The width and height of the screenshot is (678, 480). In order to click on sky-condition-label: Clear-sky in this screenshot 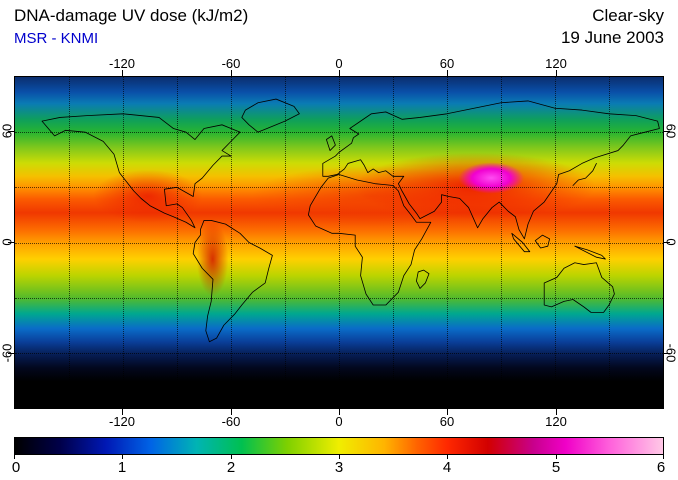, I will do `click(628, 15)`.